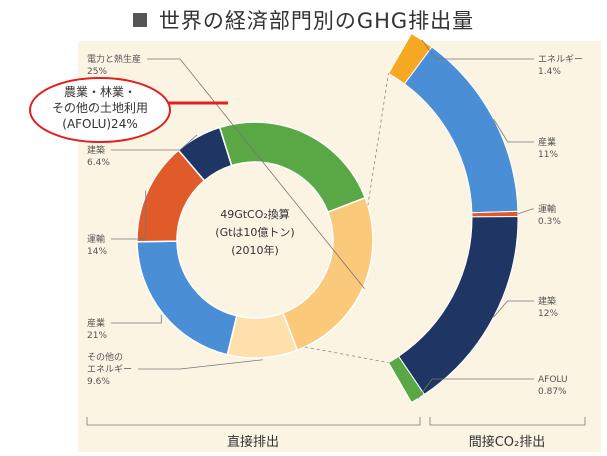  I want to click on leader-other-energy, so click(200, 364).